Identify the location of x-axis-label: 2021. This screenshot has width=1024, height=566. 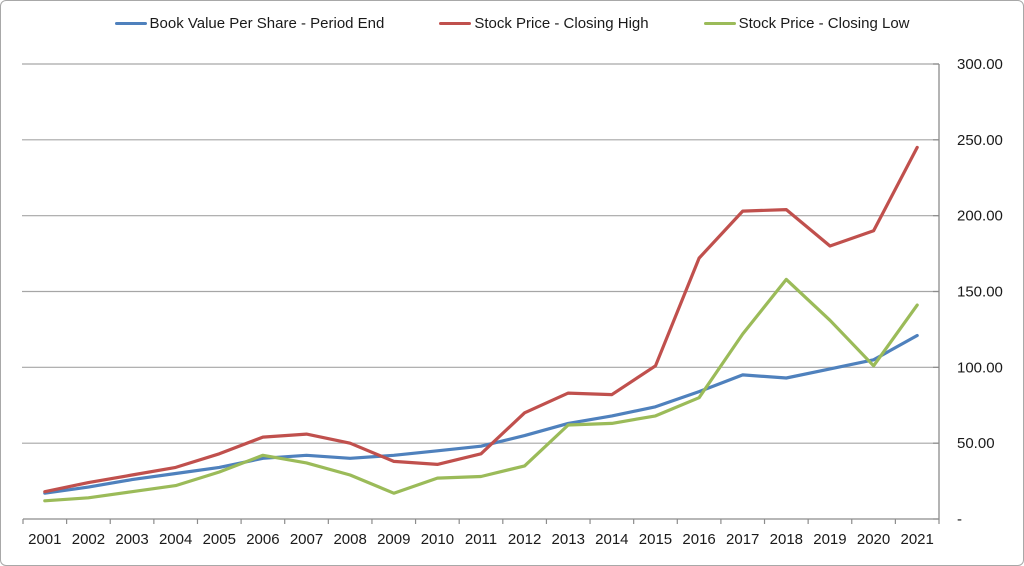
(917, 539).